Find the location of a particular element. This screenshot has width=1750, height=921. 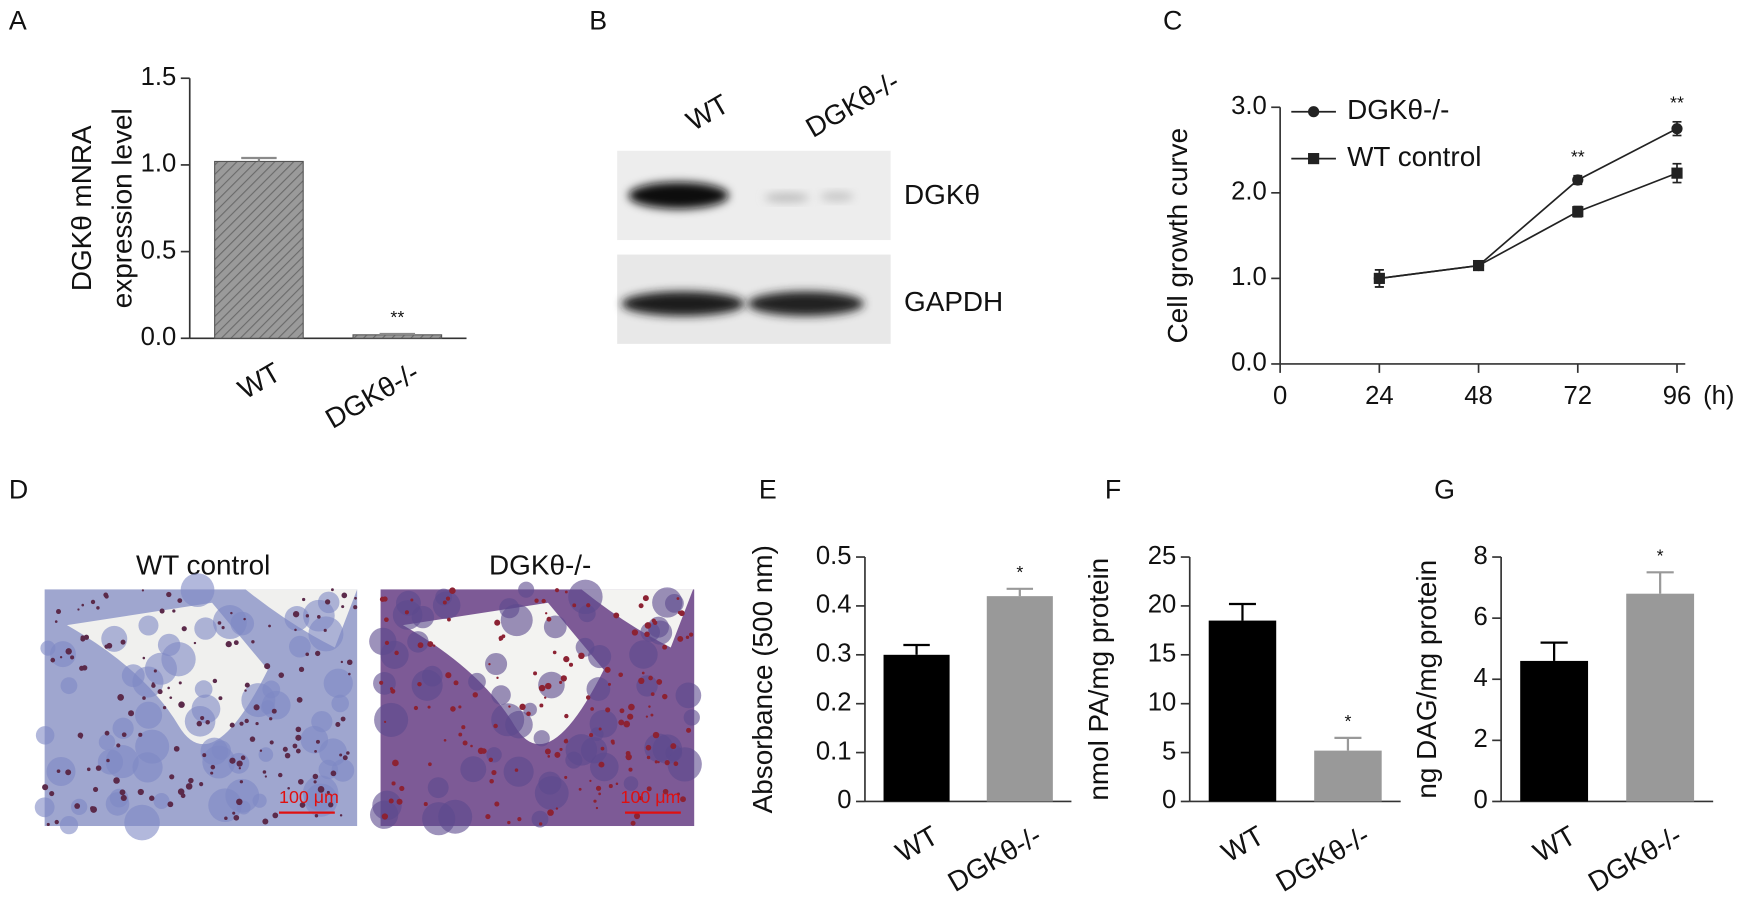

panel-letter: D is located at coordinates (18, 489).